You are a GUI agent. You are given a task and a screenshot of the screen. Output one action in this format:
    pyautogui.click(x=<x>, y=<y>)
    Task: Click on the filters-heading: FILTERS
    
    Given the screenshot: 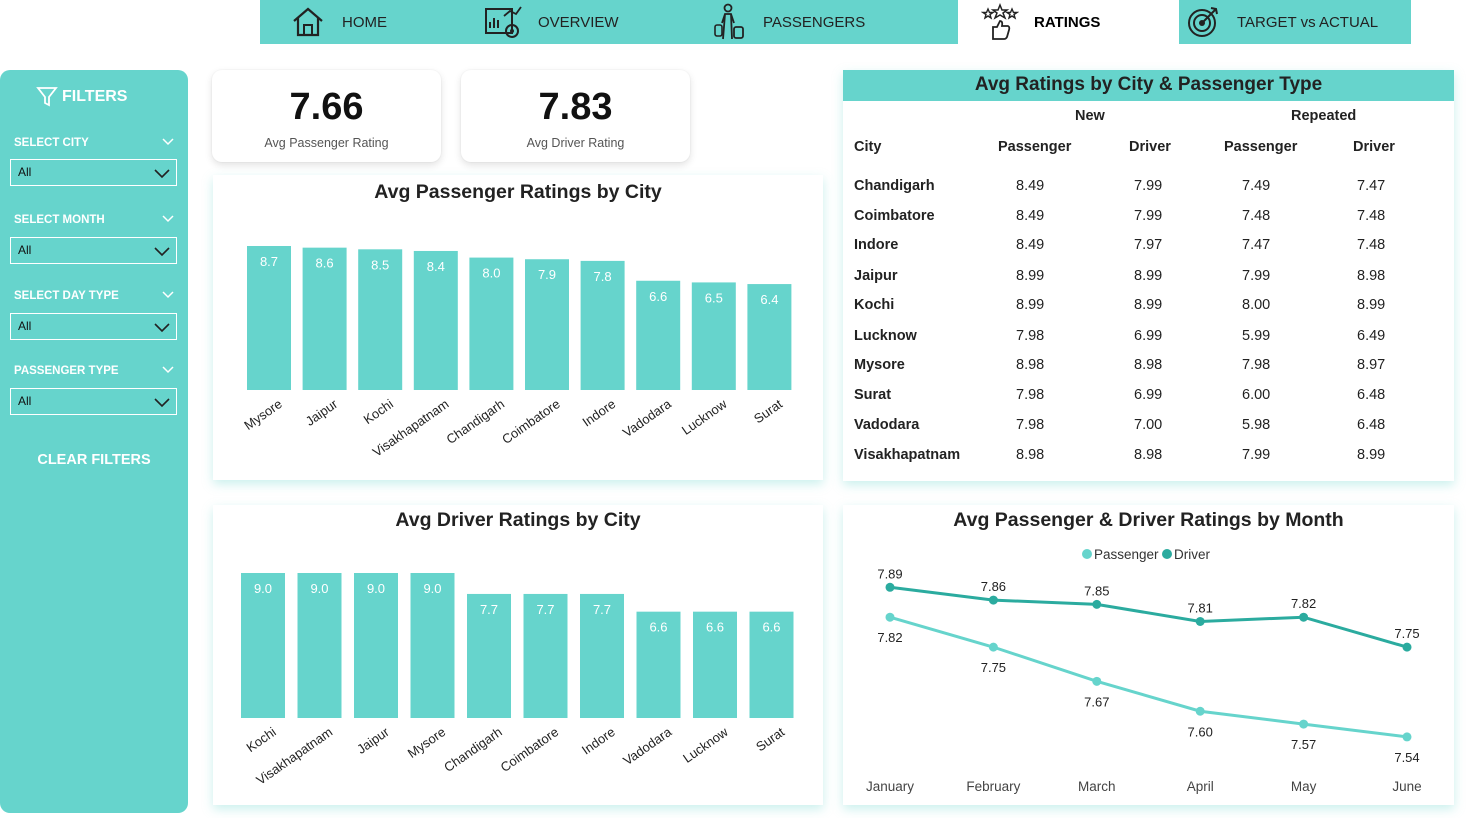 What is the action you would take?
    pyautogui.click(x=81, y=97)
    